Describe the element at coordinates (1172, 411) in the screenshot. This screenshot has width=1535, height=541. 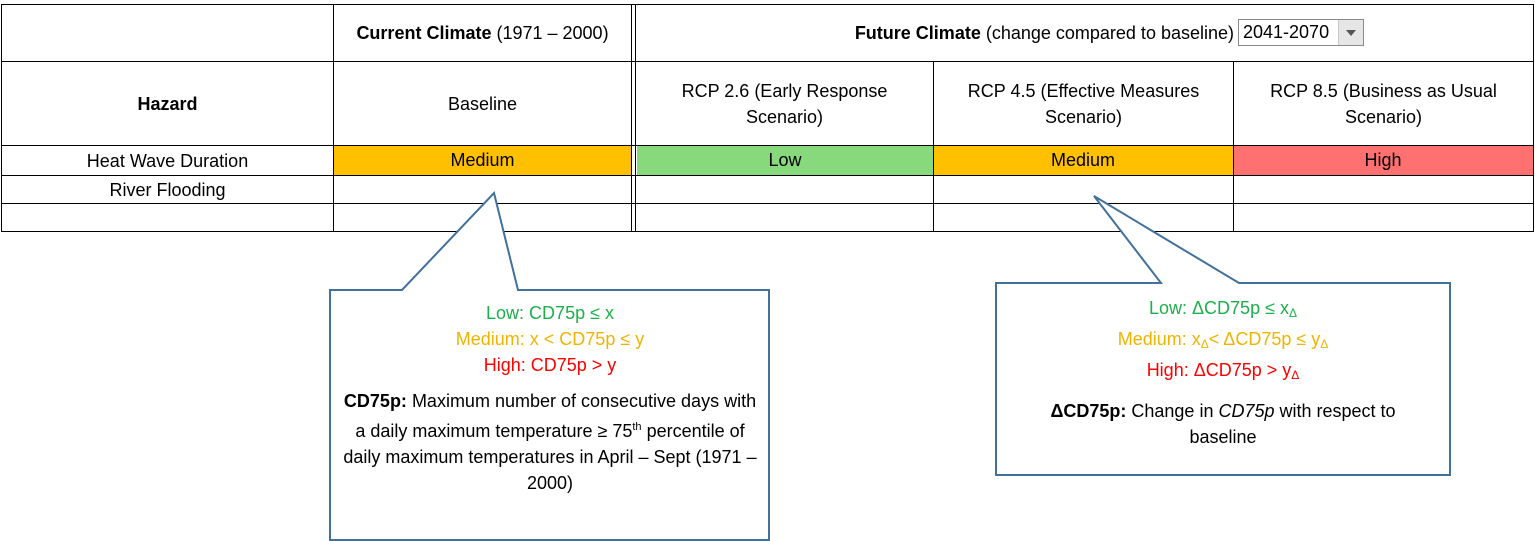
I see `definition-text-1: Change in` at that location.